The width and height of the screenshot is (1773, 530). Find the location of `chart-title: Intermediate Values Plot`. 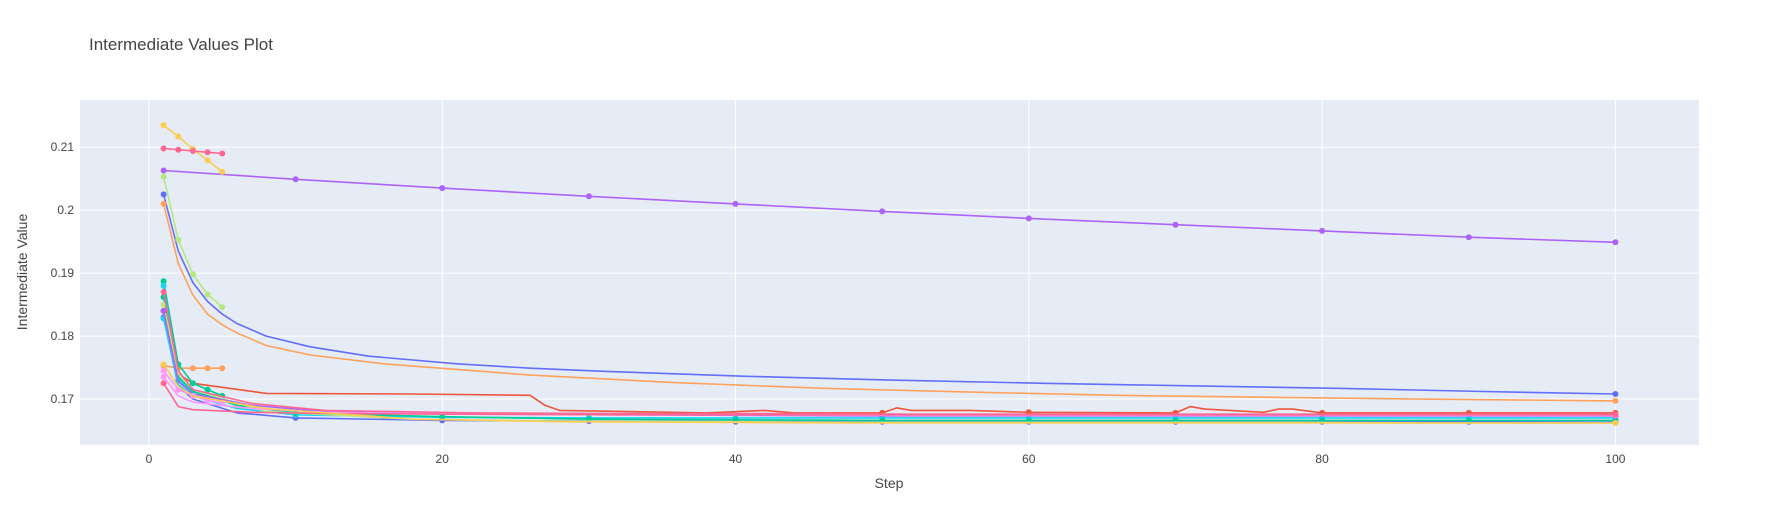

chart-title: Intermediate Values Plot is located at coordinates (181, 44).